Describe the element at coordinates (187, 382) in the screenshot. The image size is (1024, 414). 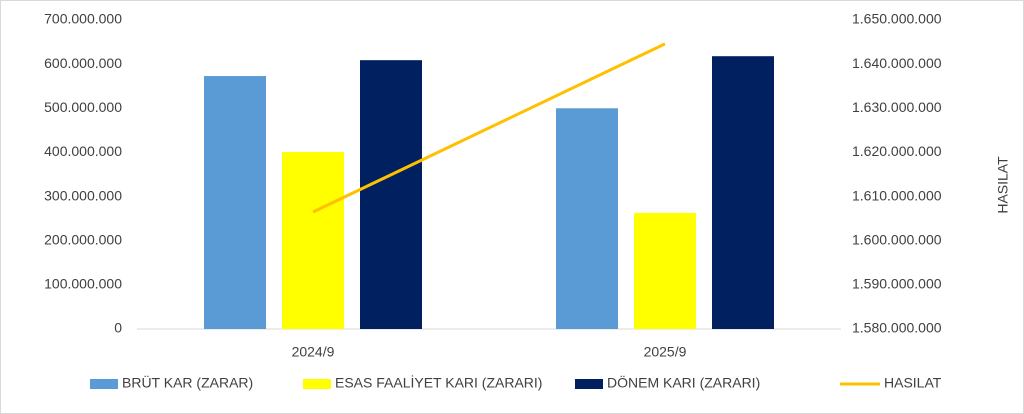
I see `legend-label: BRÜT KAR (ZARAR)` at that location.